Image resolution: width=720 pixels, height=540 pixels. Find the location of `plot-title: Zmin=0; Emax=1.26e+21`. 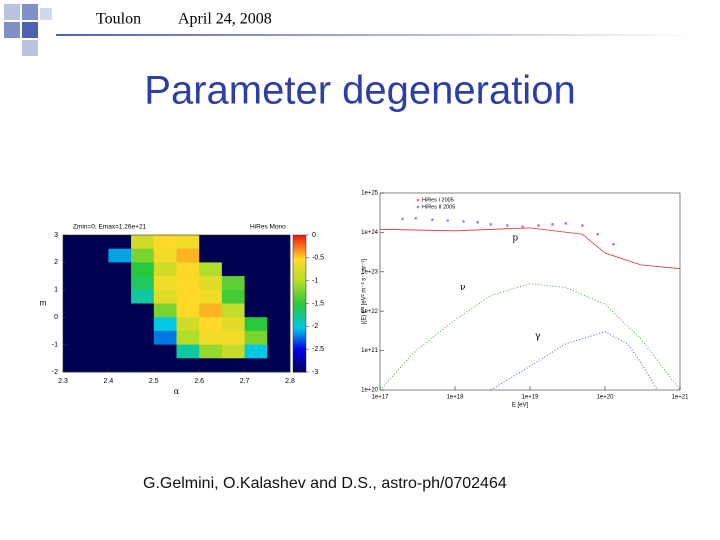

plot-title: Zmin=0; Emax=1.26e+21 is located at coordinates (110, 227).